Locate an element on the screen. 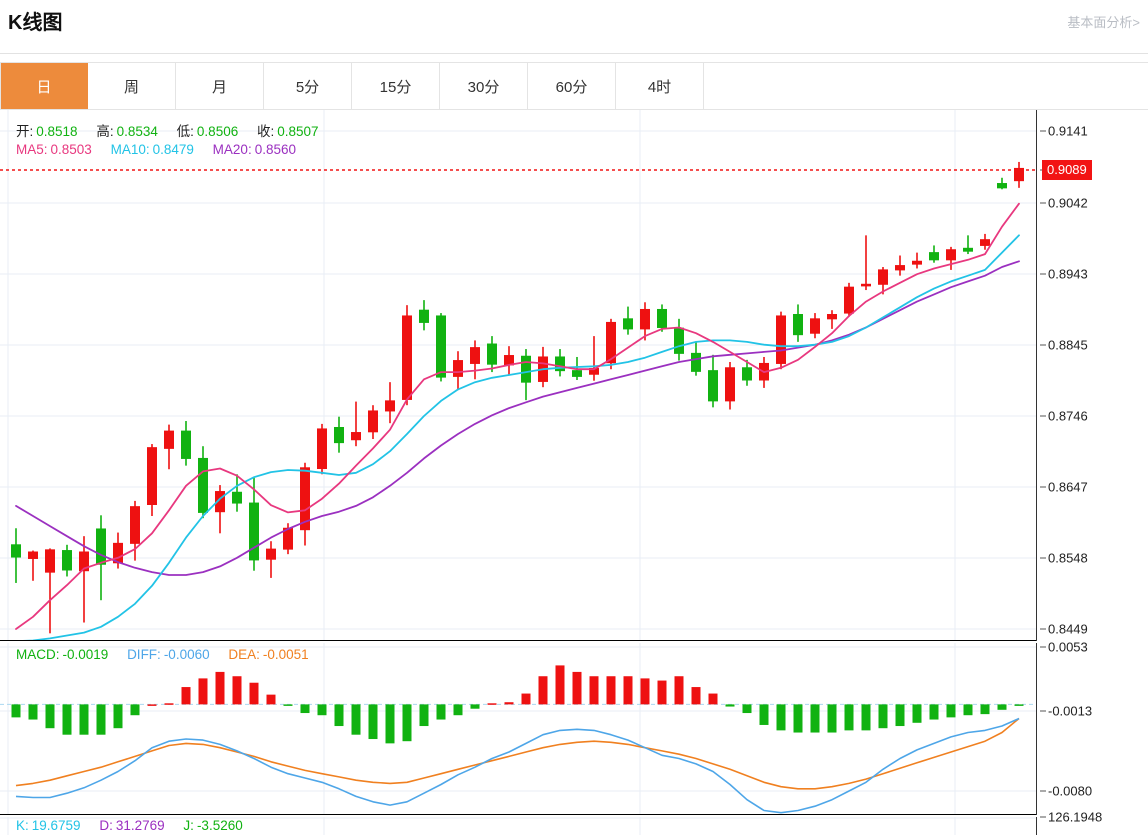 This screenshot has width=1148, height=835. macd-axis-divider is located at coordinates (1036, 729).